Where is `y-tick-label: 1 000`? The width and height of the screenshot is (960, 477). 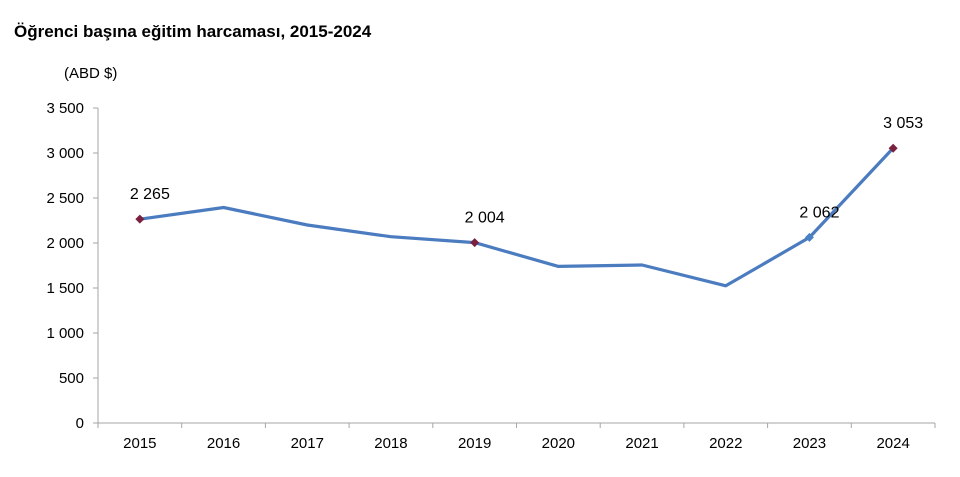
y-tick-label: 1 000 is located at coordinates (65, 333).